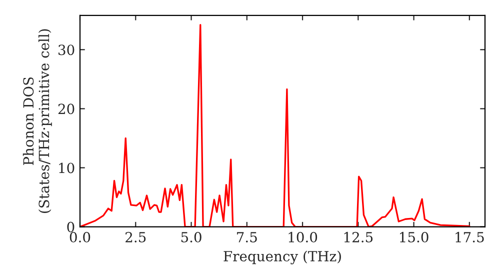 This screenshot has width=500, height=280. What do you see at coordinates (37, 121) in the screenshot?
I see `y-axis-title: Phonon DOS (States/THz·primitive cell)` at bounding box center [37, 121].